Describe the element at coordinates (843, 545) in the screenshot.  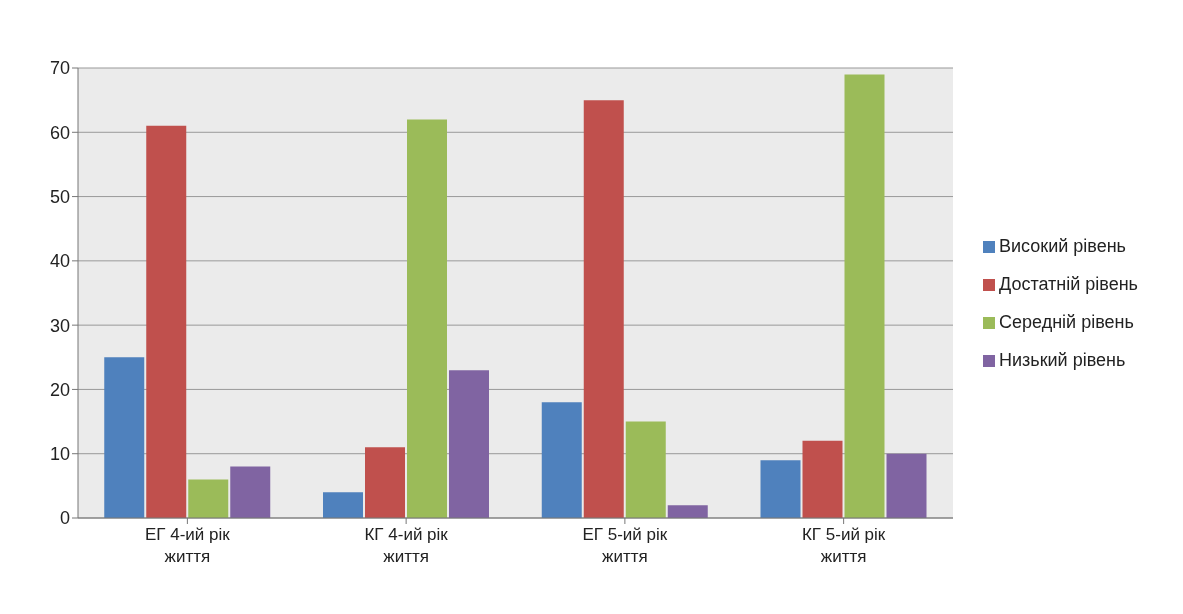
I see `x-tick-label: КГ 5-ий рік життя` at that location.